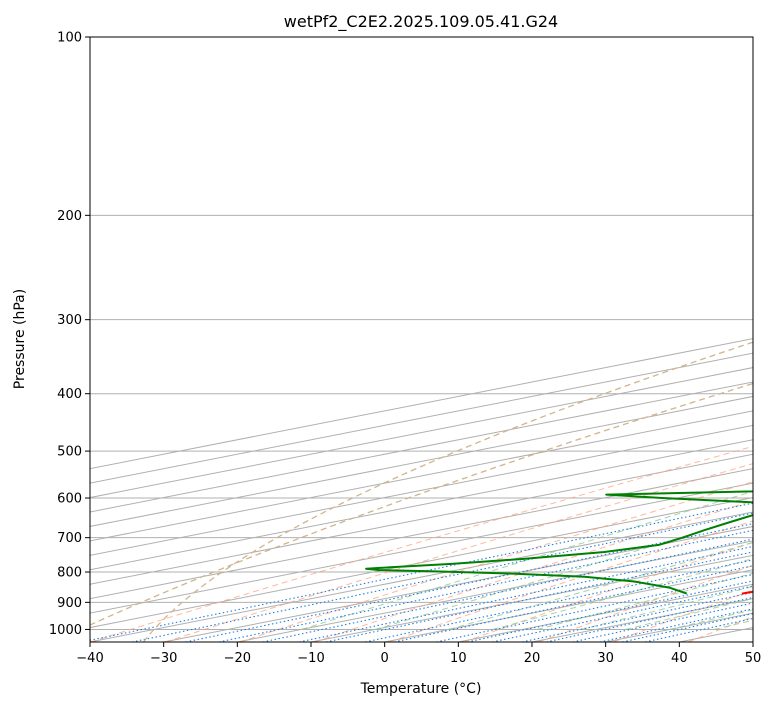 Image resolution: width=775 pixels, height=708 pixels. I want to click on x-axis-ticks: −40 −30 −20 −10 0 10 20 30 40 50, so click(418, 654).